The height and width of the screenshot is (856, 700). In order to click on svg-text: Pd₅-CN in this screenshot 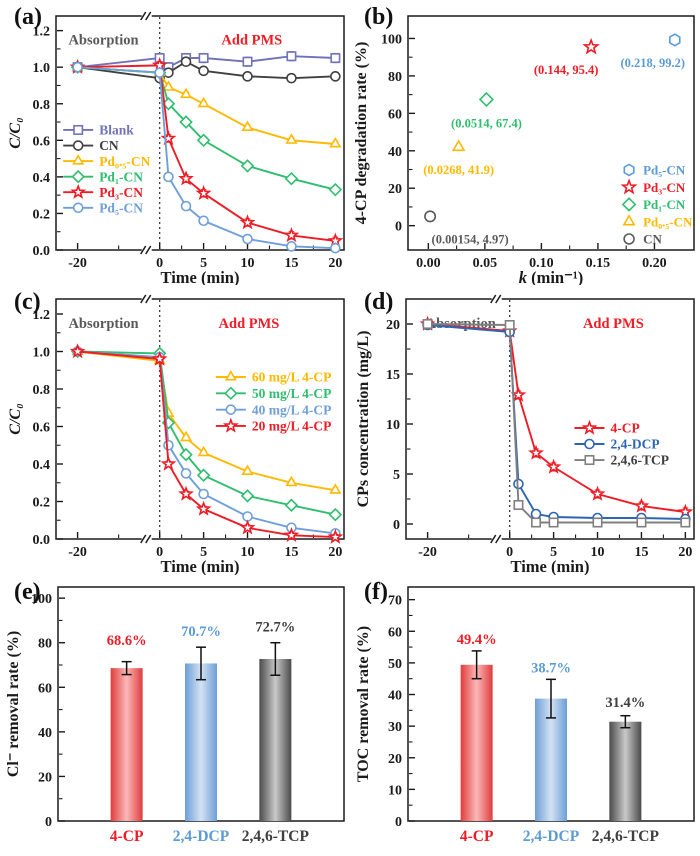, I will do `click(664, 170)`.